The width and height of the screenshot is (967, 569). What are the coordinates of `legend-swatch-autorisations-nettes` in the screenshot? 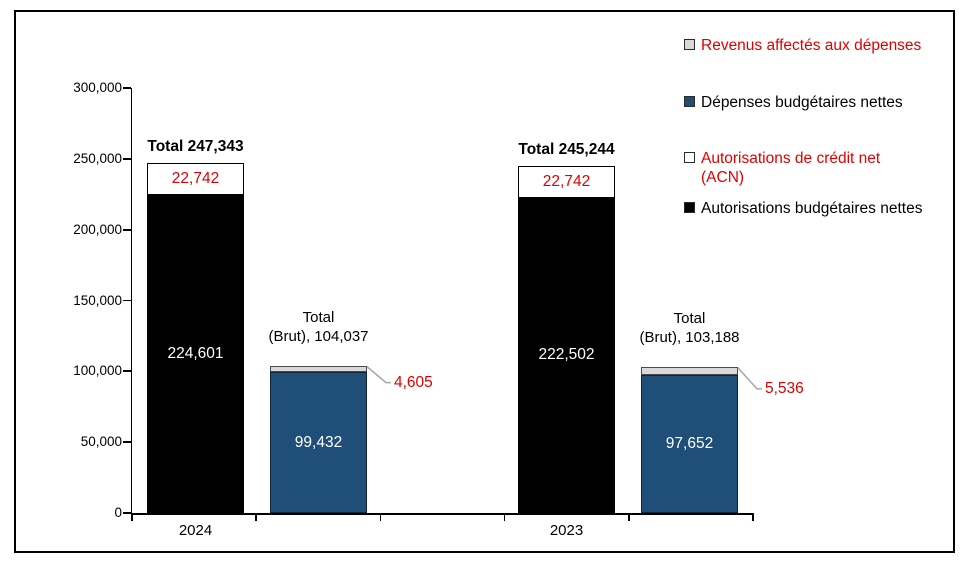 It's located at (689, 207).